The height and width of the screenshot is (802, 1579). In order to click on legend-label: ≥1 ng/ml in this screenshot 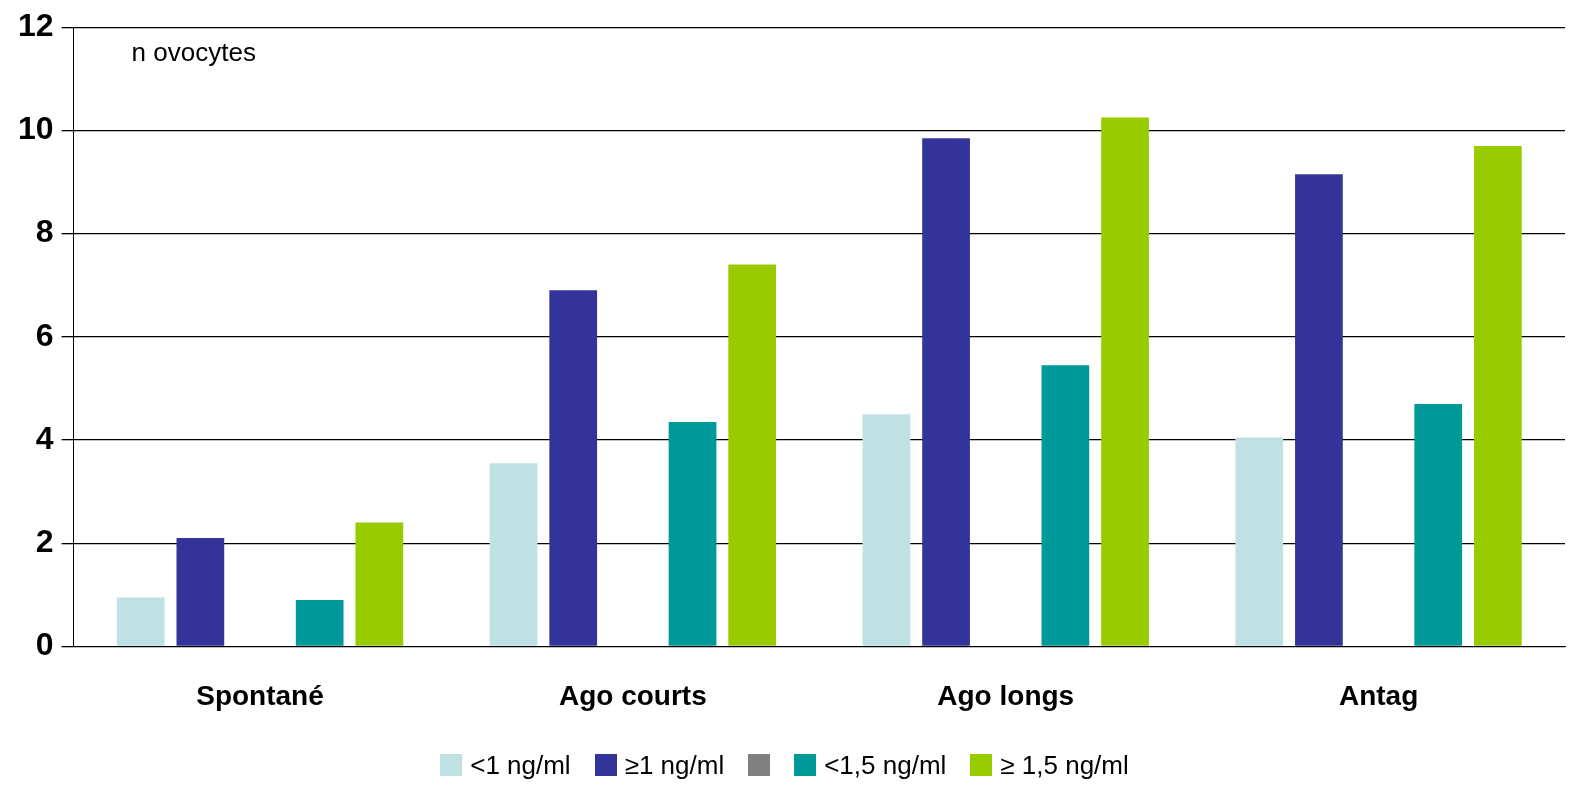, I will do `click(674, 765)`.